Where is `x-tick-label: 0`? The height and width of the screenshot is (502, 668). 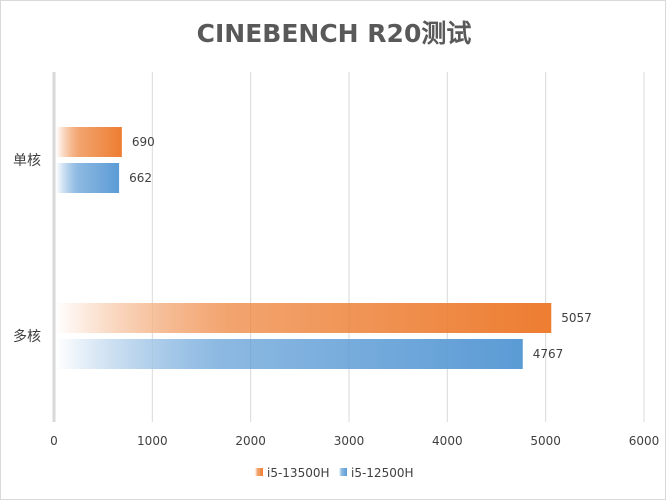
x-tick-label: 0 is located at coordinates (54, 441).